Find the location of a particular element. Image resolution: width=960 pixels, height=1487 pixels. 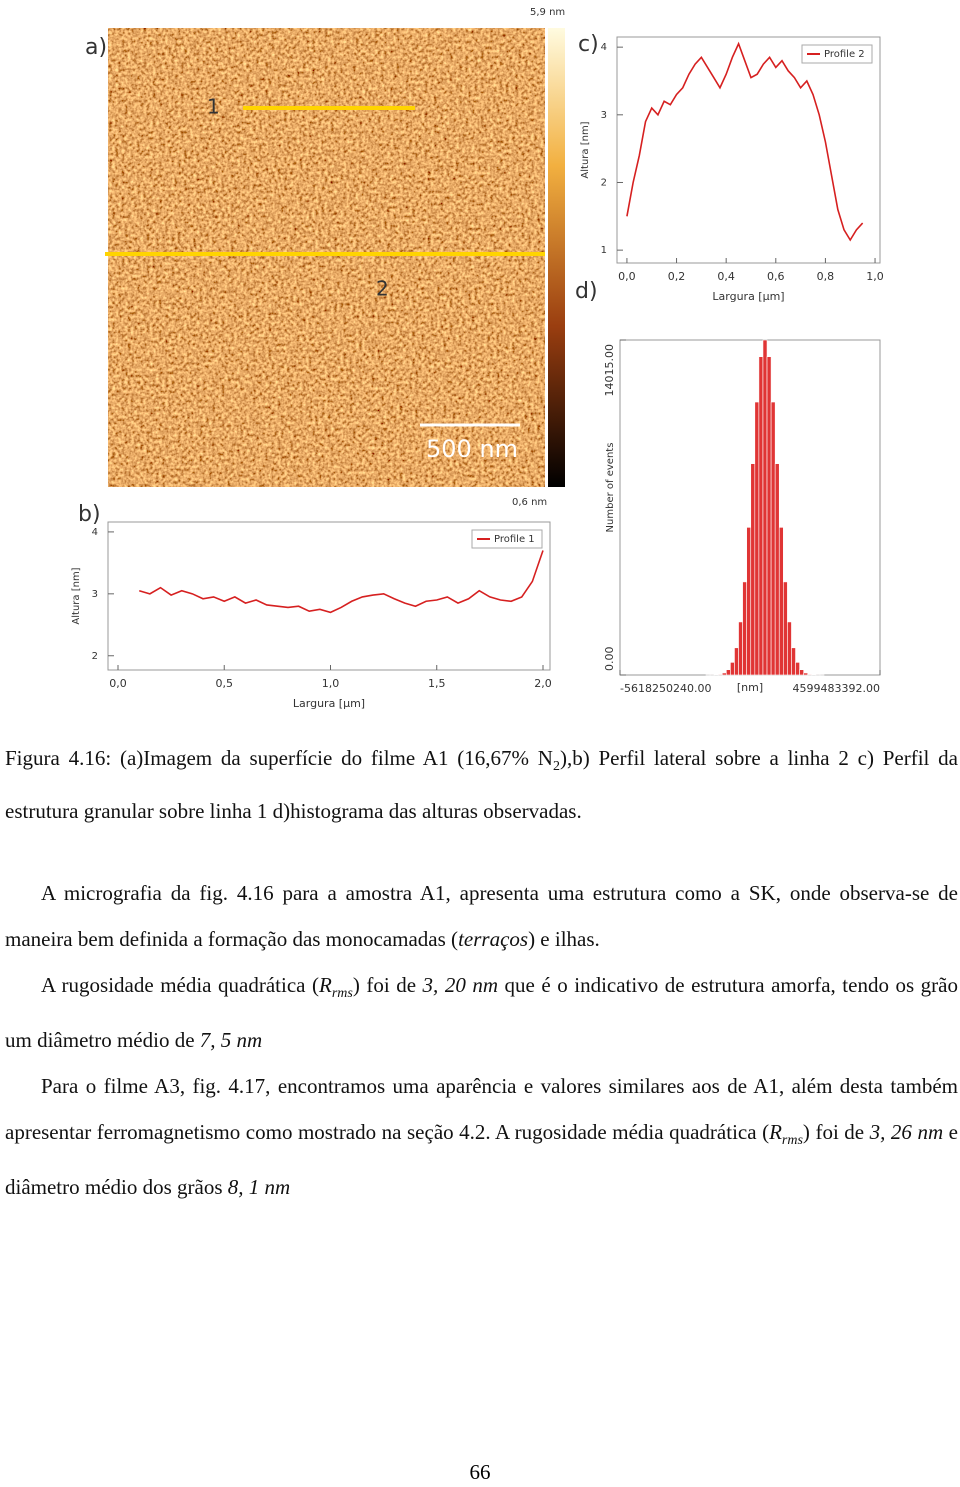

colorbar-min: 0,6 nm is located at coordinates (529, 502).